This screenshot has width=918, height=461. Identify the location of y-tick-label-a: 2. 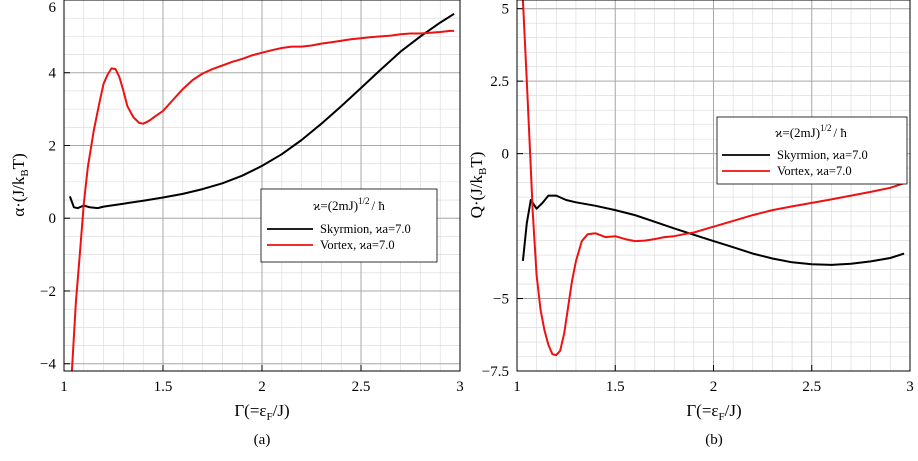
(53, 146).